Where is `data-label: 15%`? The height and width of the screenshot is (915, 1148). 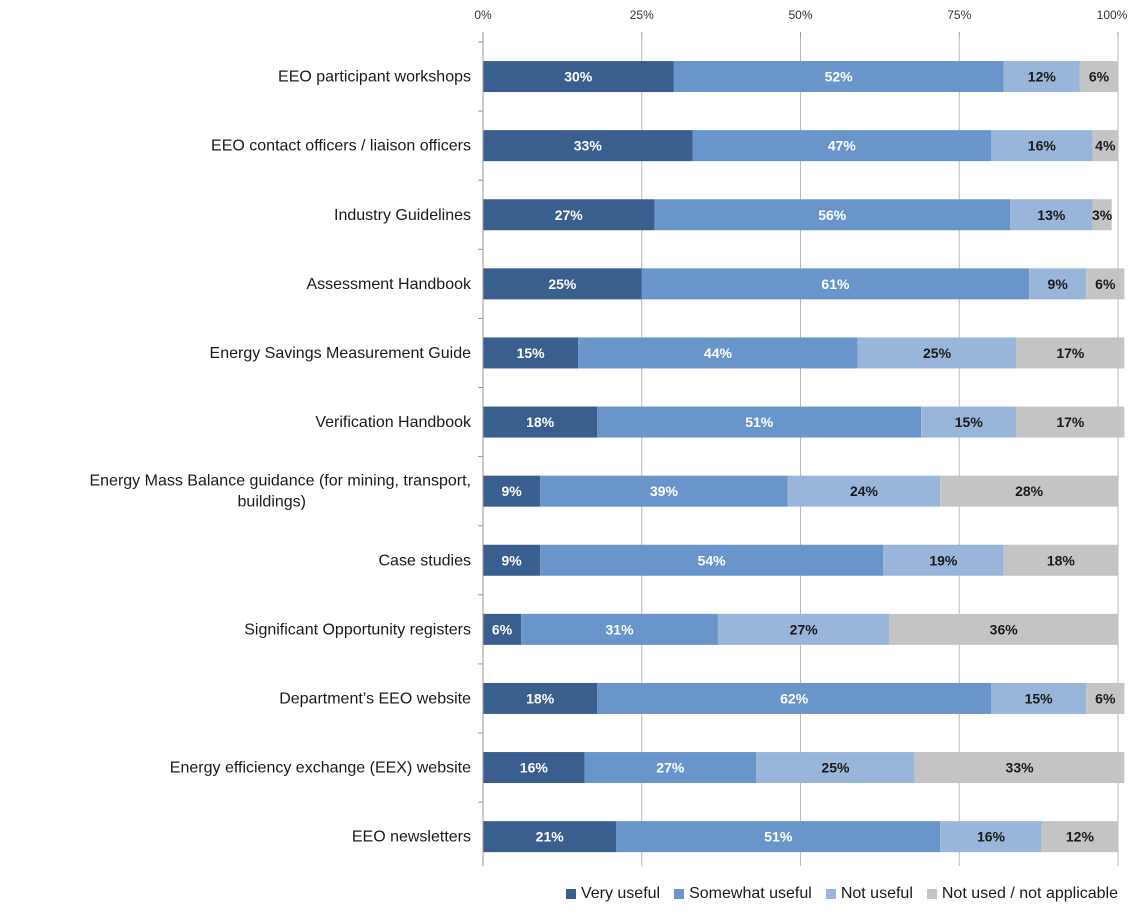 data-label: 15% is located at coordinates (1039, 698).